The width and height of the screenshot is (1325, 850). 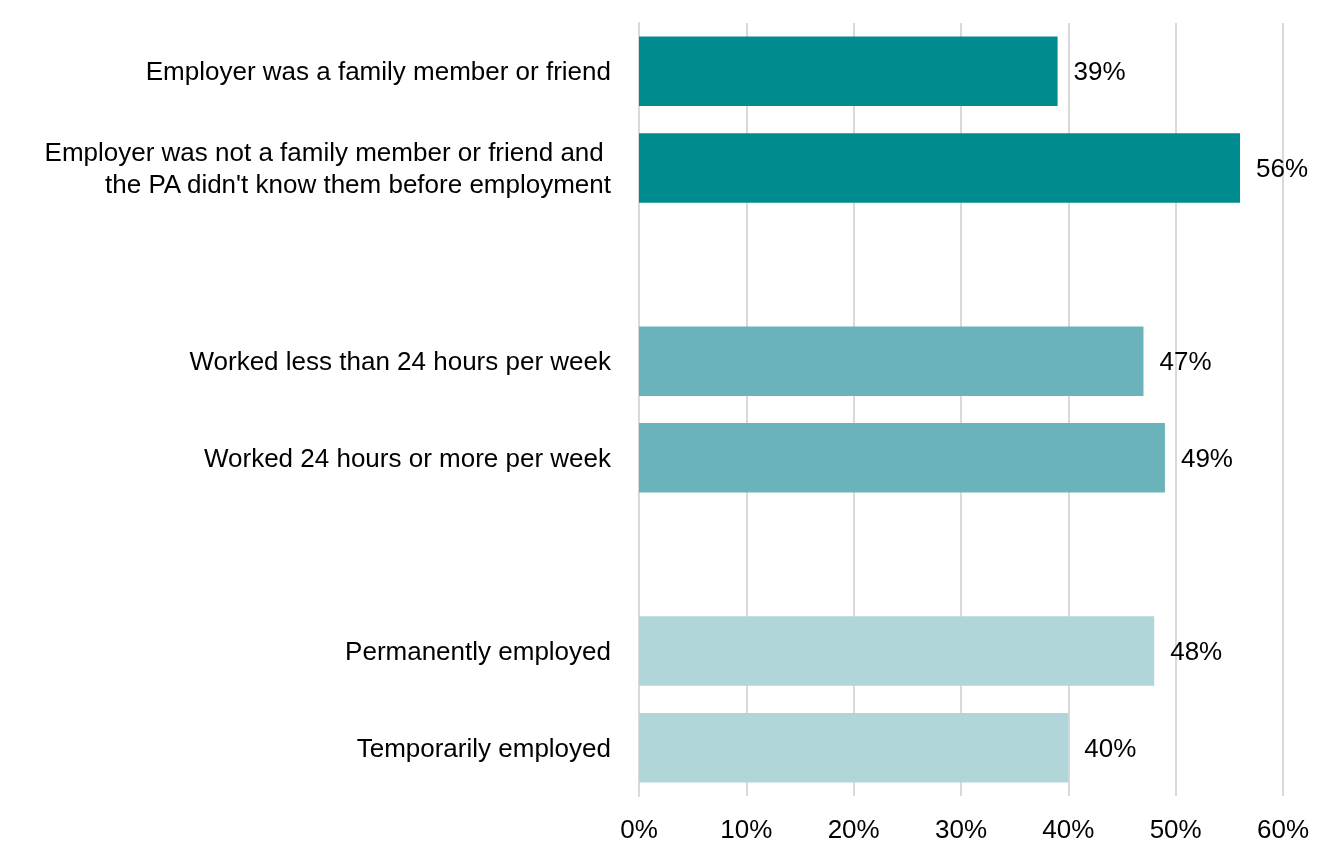 I want to click on x-tick-label: 60%, so click(x=1283, y=829).